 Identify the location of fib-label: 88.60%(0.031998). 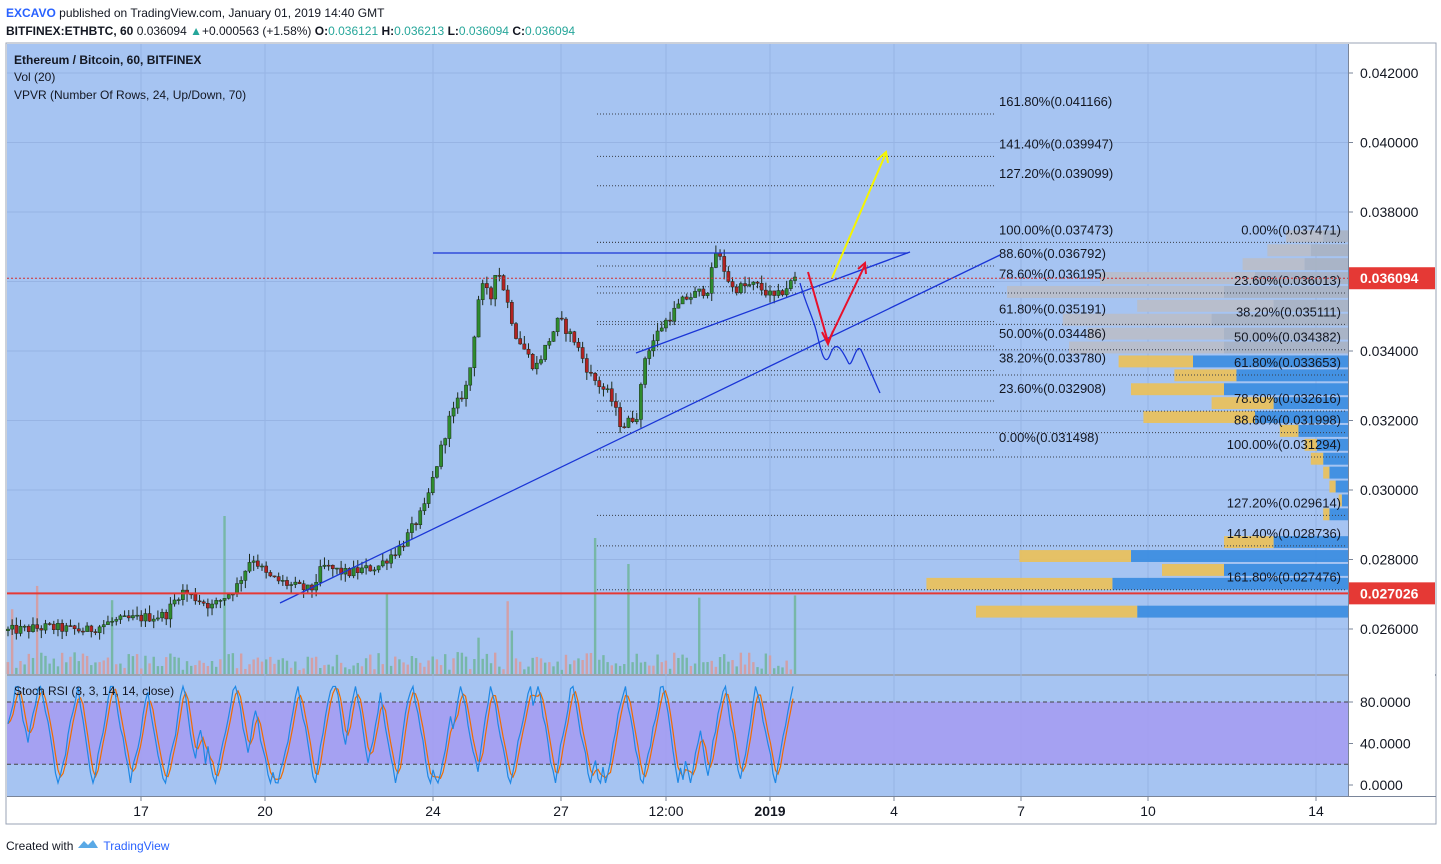
(1287, 420).